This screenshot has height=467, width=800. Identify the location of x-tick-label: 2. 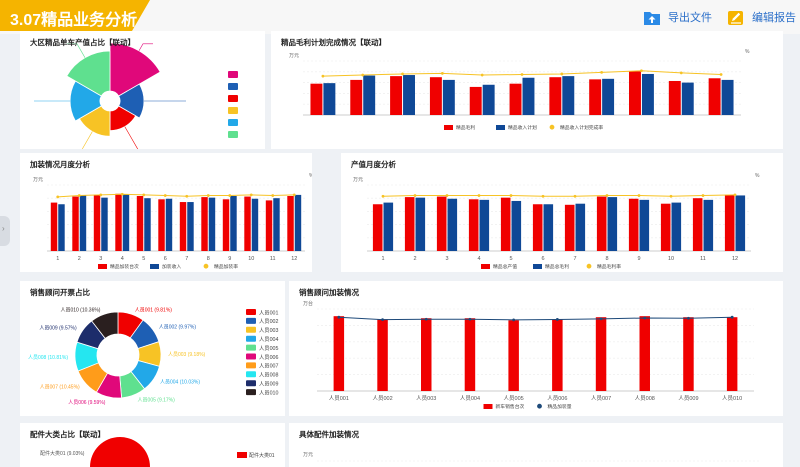
(79, 259).